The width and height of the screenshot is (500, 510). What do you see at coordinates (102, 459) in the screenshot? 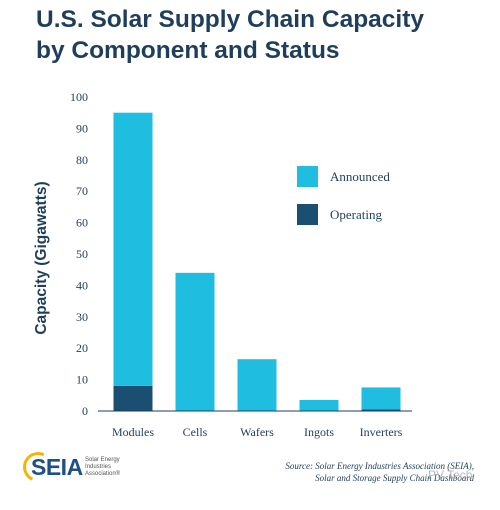
I see `seia-tagline-line1: Solar Energy` at bounding box center [102, 459].